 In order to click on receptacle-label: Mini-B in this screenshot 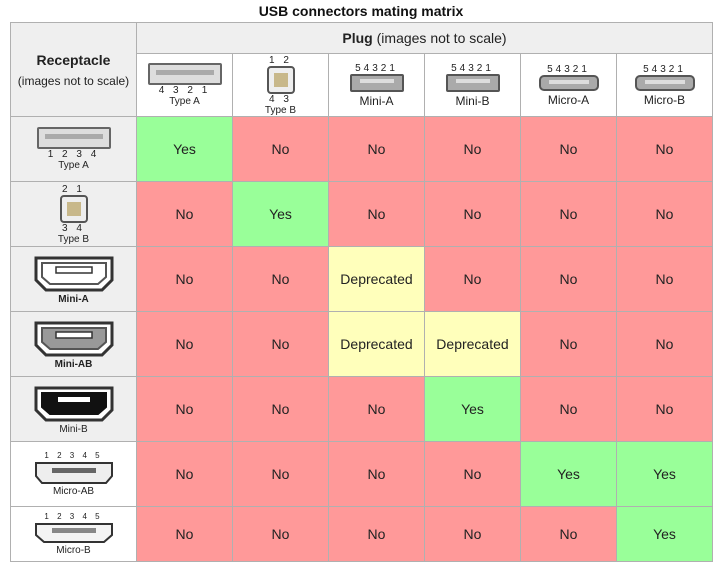, I will do `click(73, 429)`.